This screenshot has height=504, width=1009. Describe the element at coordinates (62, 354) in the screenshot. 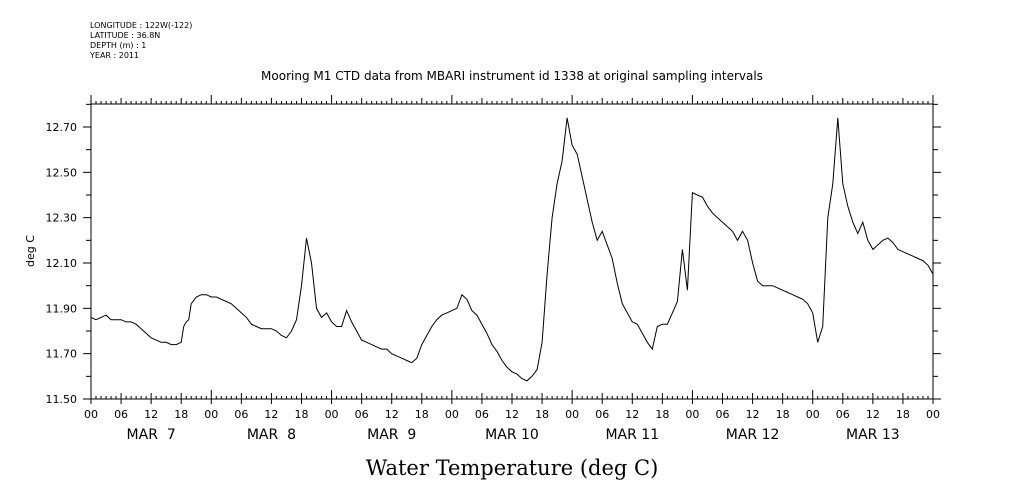

I see `y-tick-label: 11.70` at that location.